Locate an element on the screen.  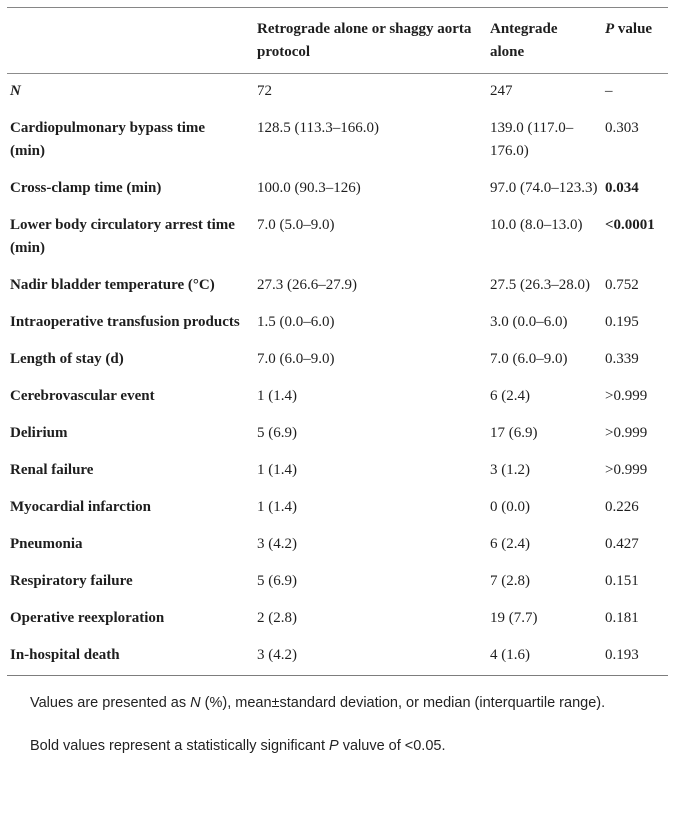
p-value-cell: 0.193 is located at coordinates (622, 655).